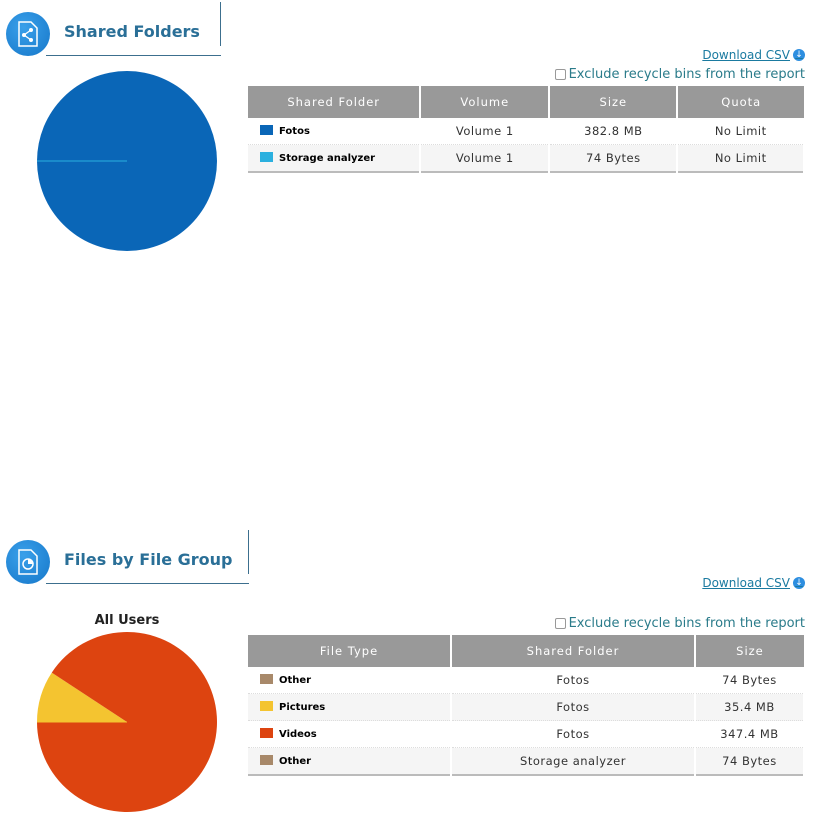 This screenshot has height=817, width=817. I want to click on pie-chart-title: All Users, so click(127, 620).